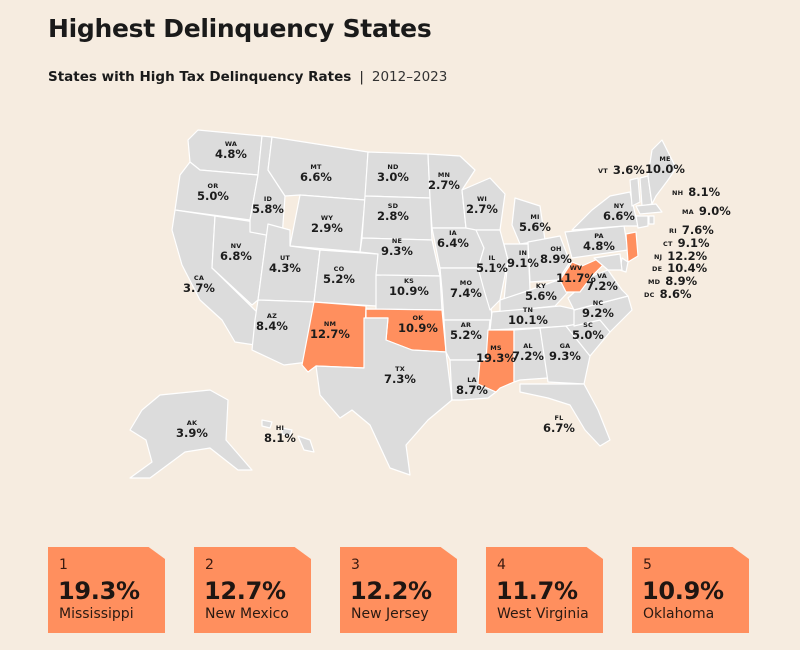 Image resolution: width=800 pixels, height=650 pixels. What do you see at coordinates (339, 275) in the screenshot?
I see `label-co: CO 5.2%` at bounding box center [339, 275].